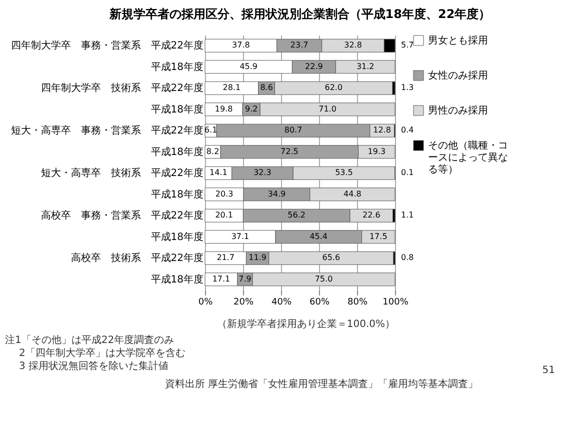 This screenshot has width=577, height=423. What do you see at coordinates (299, 45) in the screenshot?
I see `data-label: 23.7` at bounding box center [299, 45].